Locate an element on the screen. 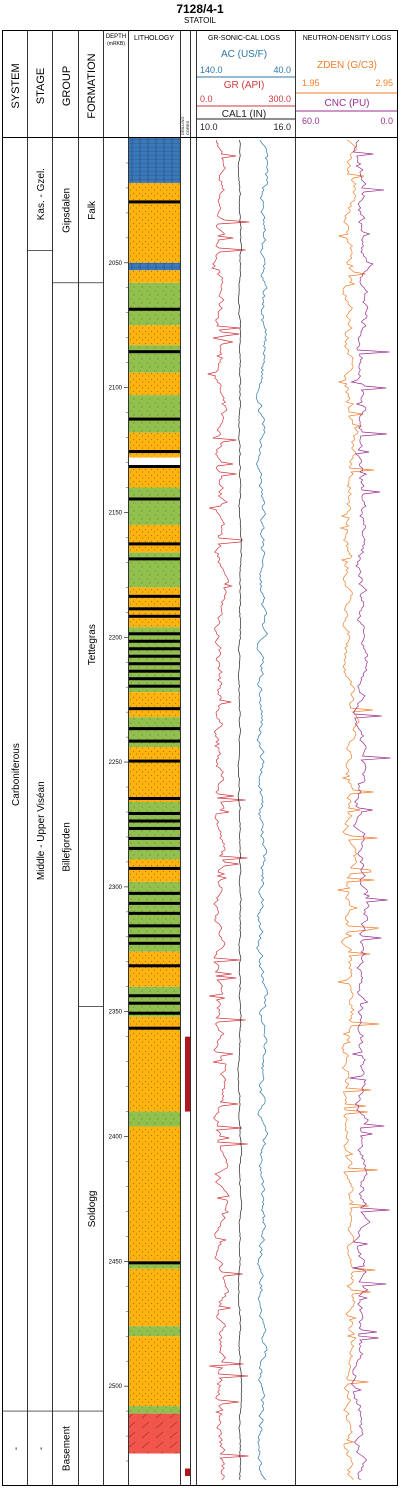 This screenshot has width=400, height=1492. formation-unit-label: Falk is located at coordinates (92, 210).